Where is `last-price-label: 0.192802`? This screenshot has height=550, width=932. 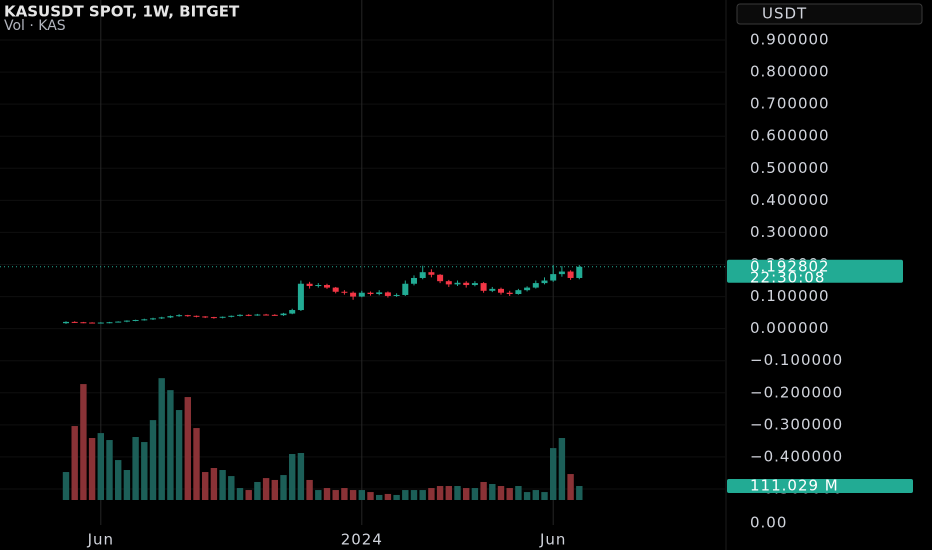 last-price-label: 0.192802 is located at coordinates (790, 266).